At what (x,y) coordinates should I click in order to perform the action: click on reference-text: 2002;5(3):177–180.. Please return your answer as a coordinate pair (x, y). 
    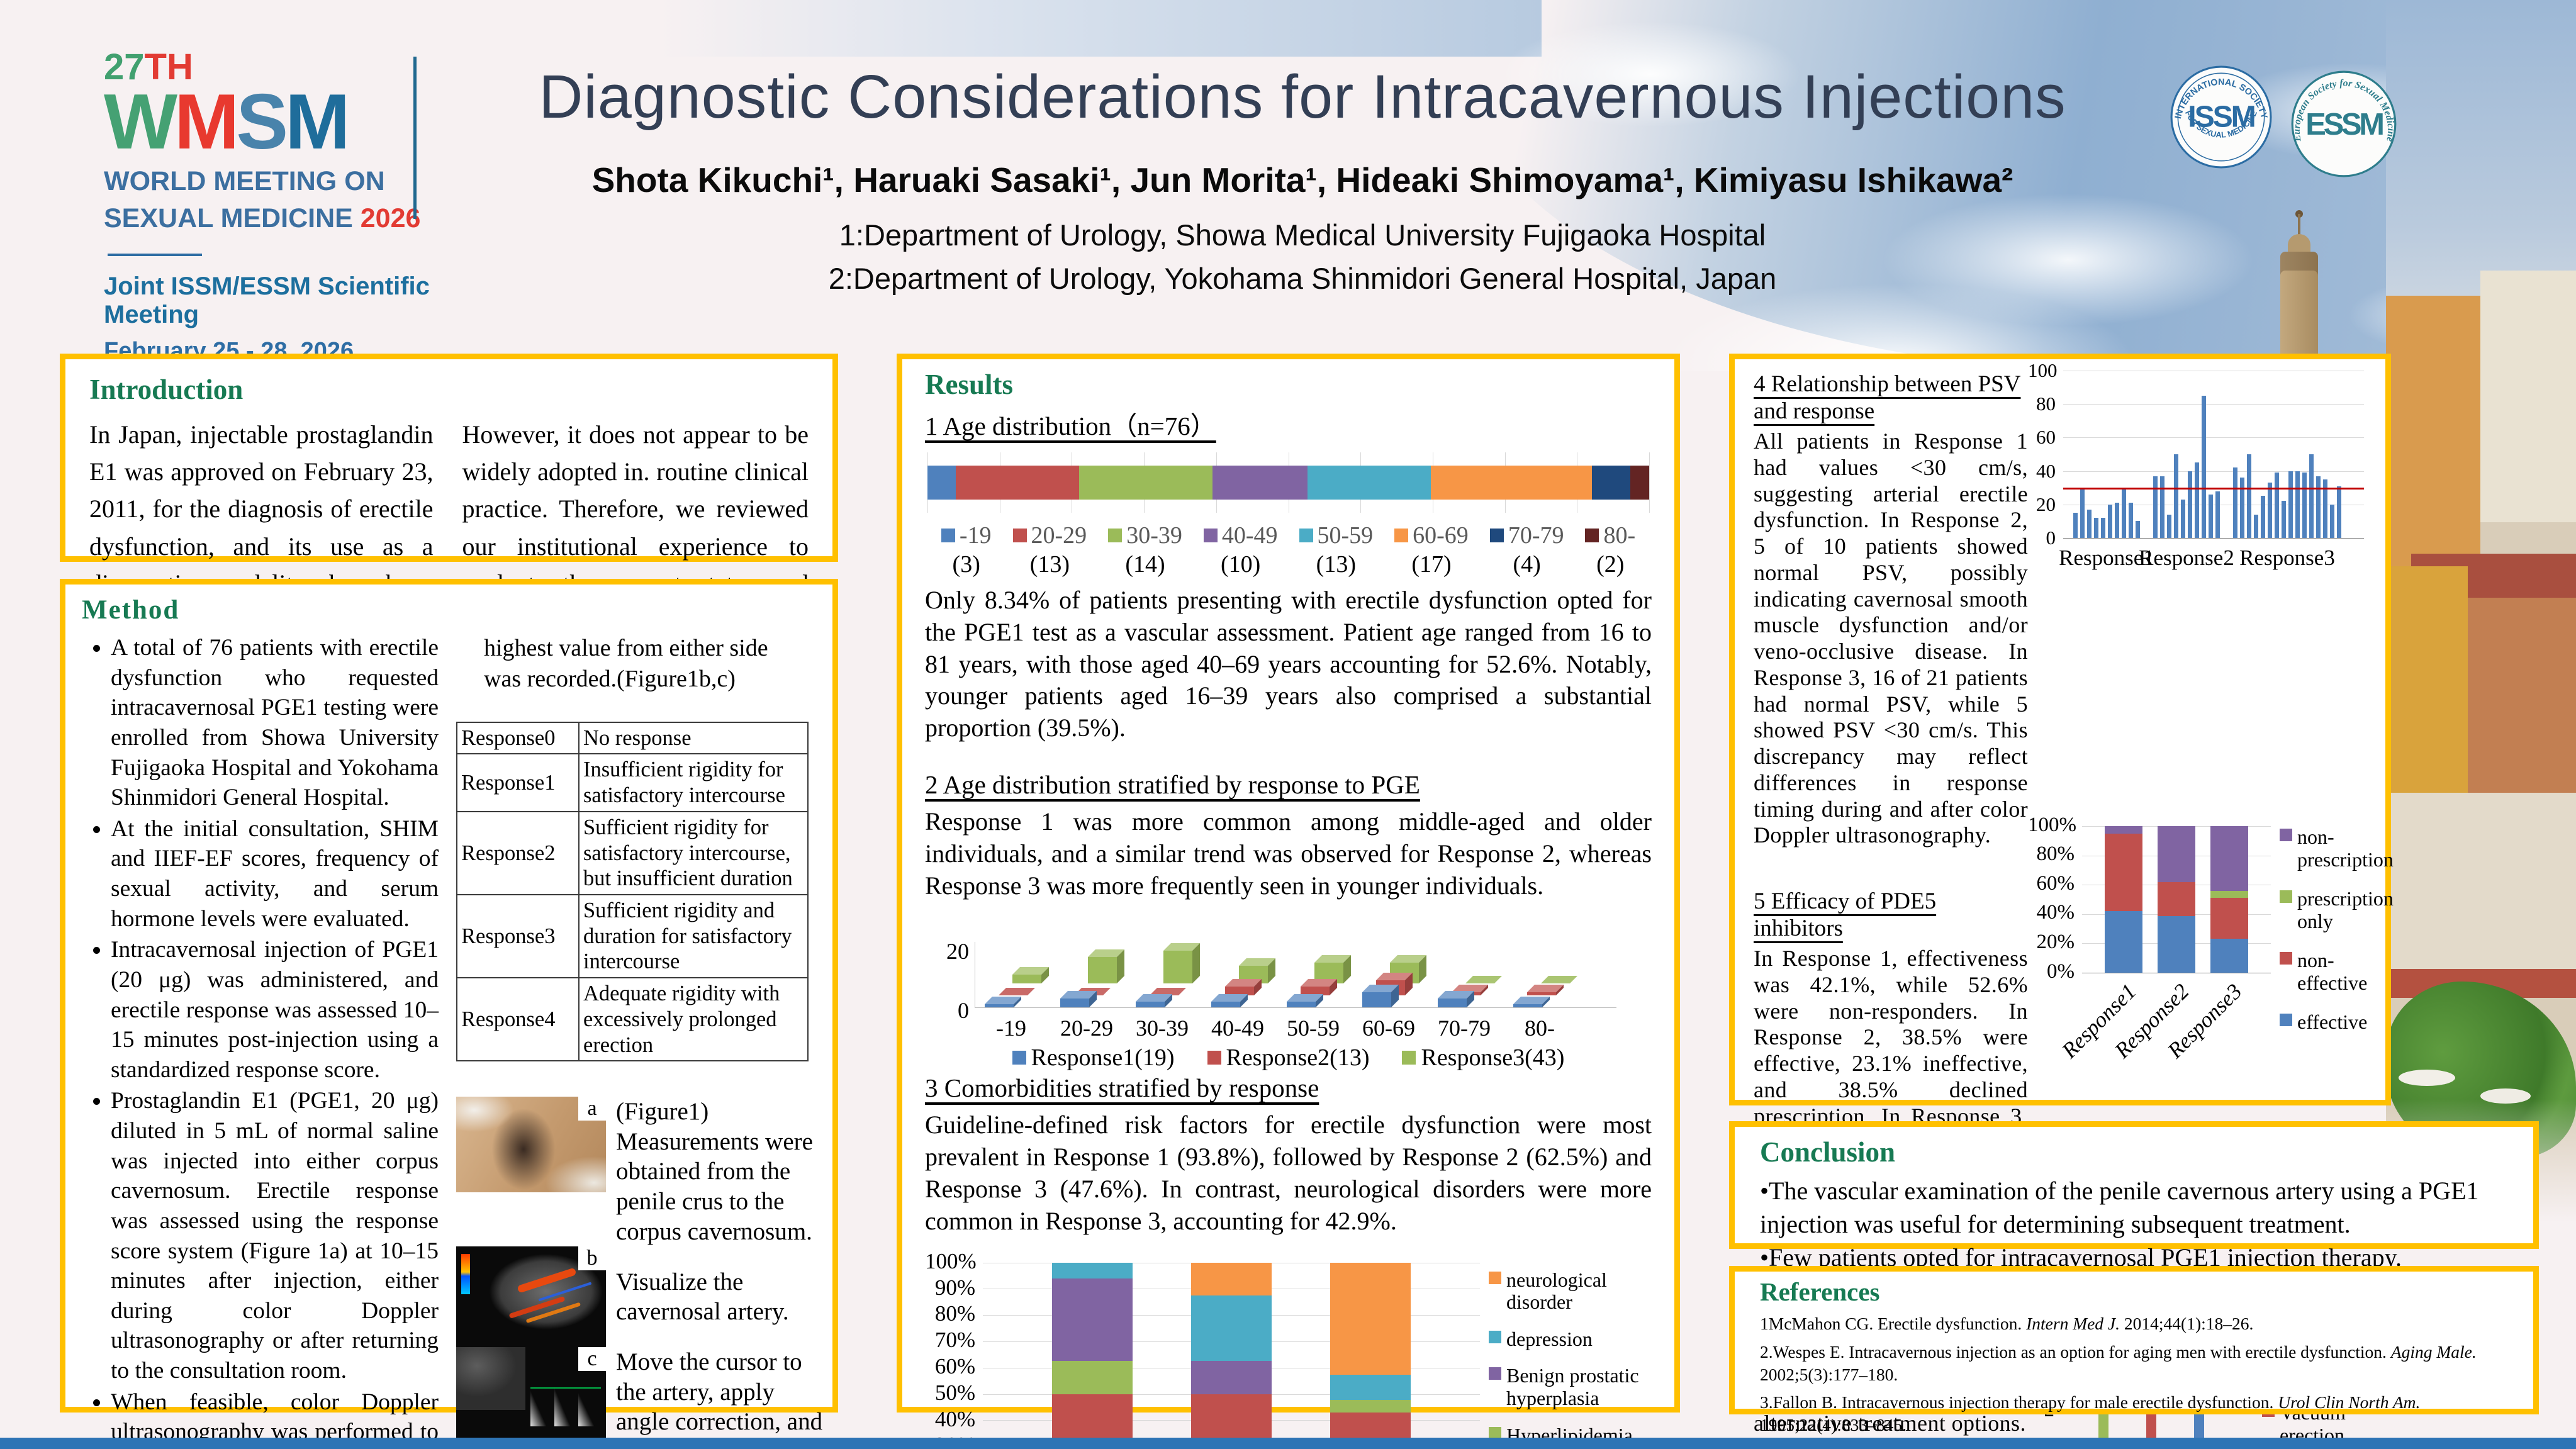
    Looking at the image, I should click on (1829, 1374).